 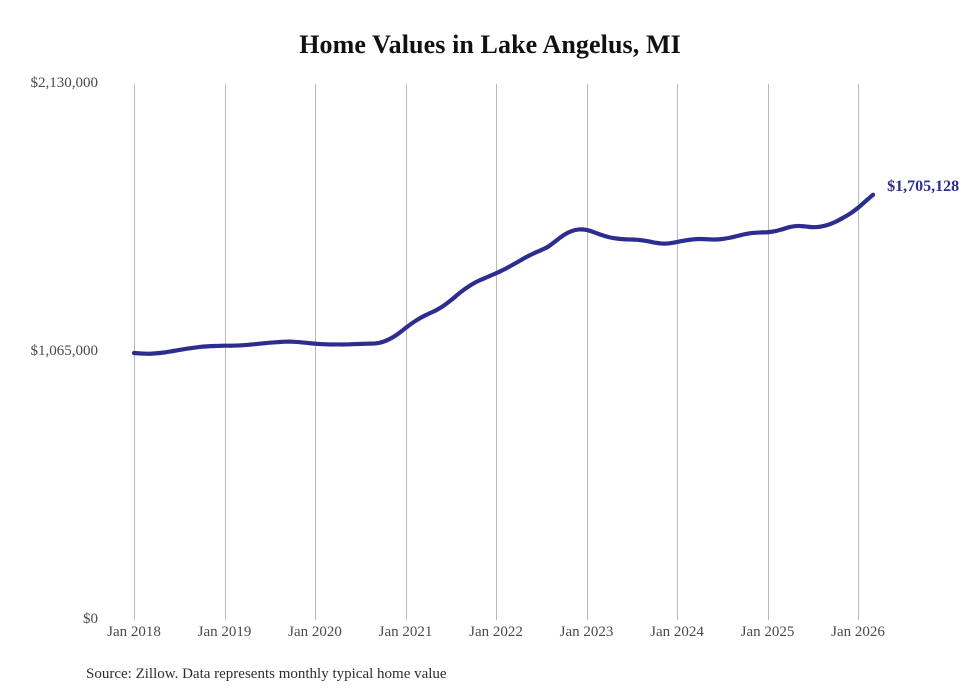 I want to click on x-tick-label: Jan 2018, so click(x=134, y=632).